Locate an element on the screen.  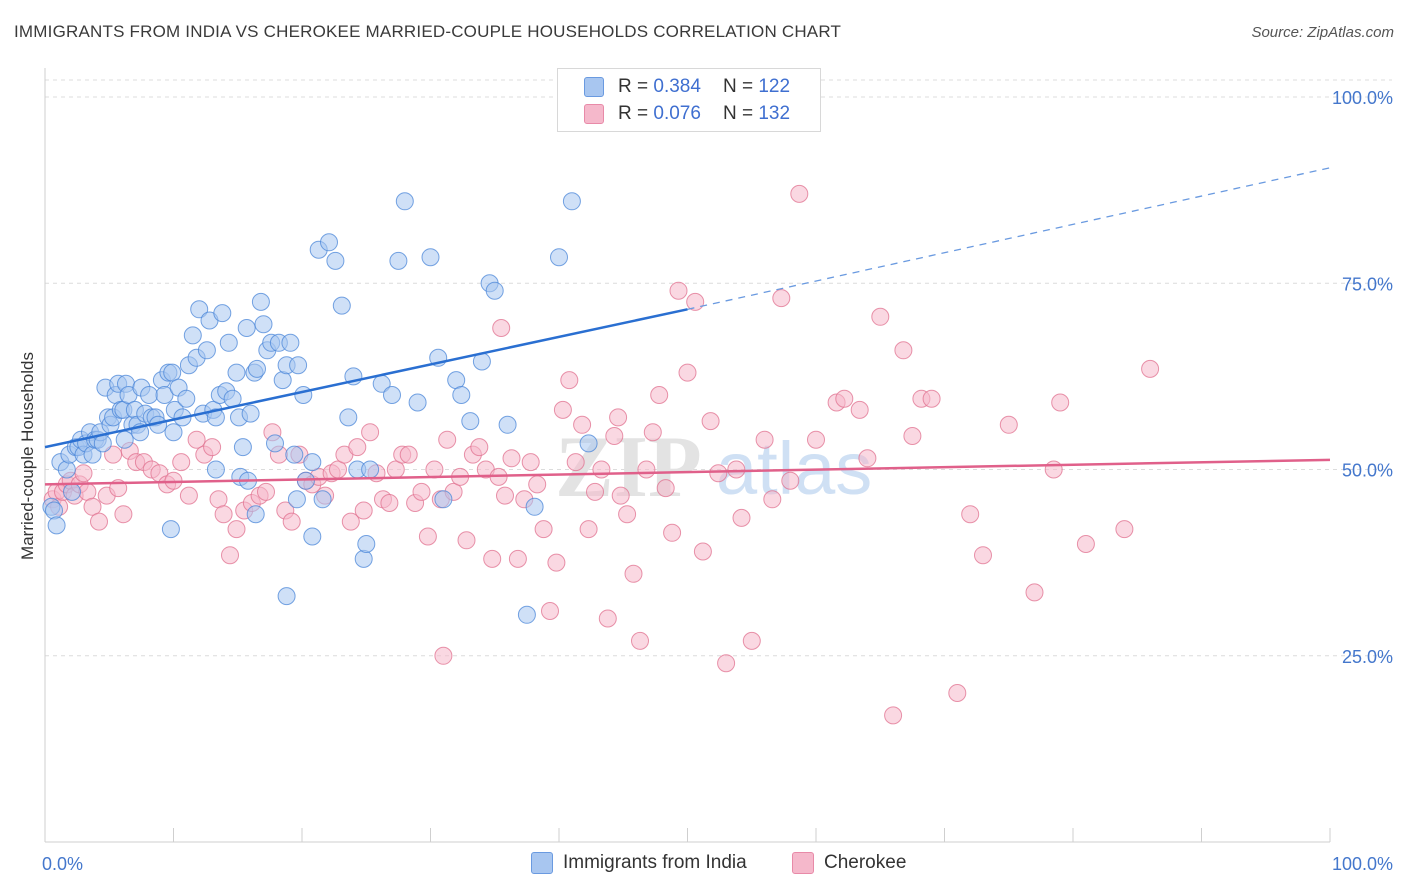
y-tick-label: 100.0% is located at coordinates (1362, 98).